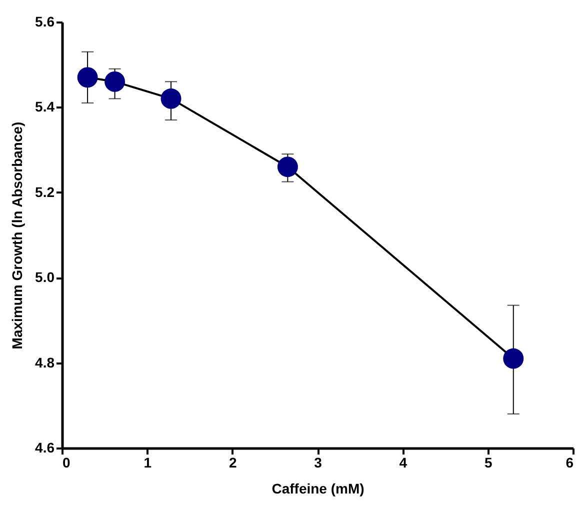 This screenshot has height=506, width=584. I want to click on x-tick-label: 5, so click(488, 462).